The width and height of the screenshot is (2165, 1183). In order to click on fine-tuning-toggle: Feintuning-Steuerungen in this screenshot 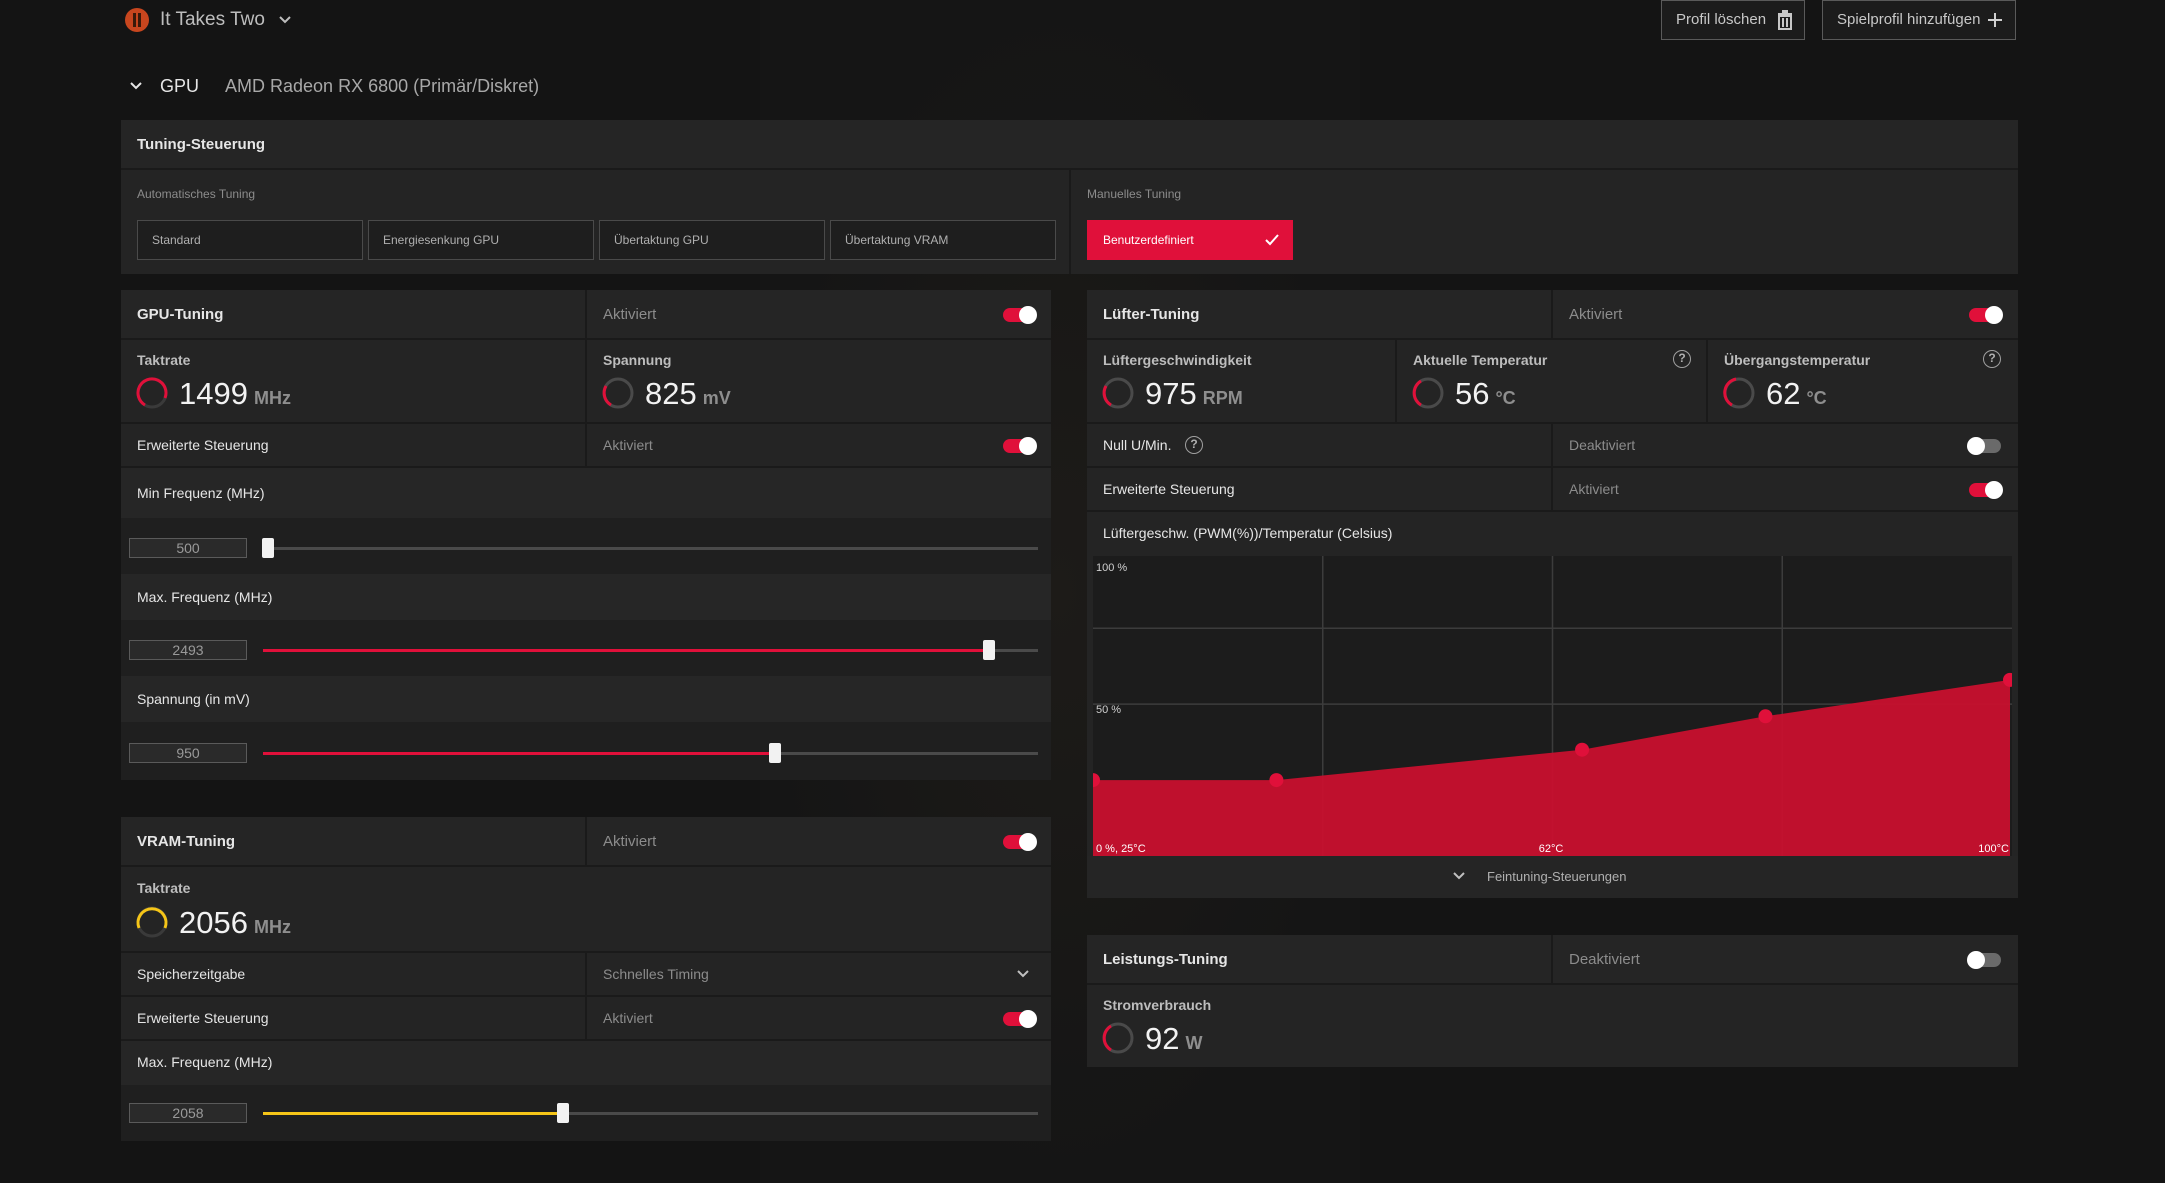, I will do `click(1552, 877)`.